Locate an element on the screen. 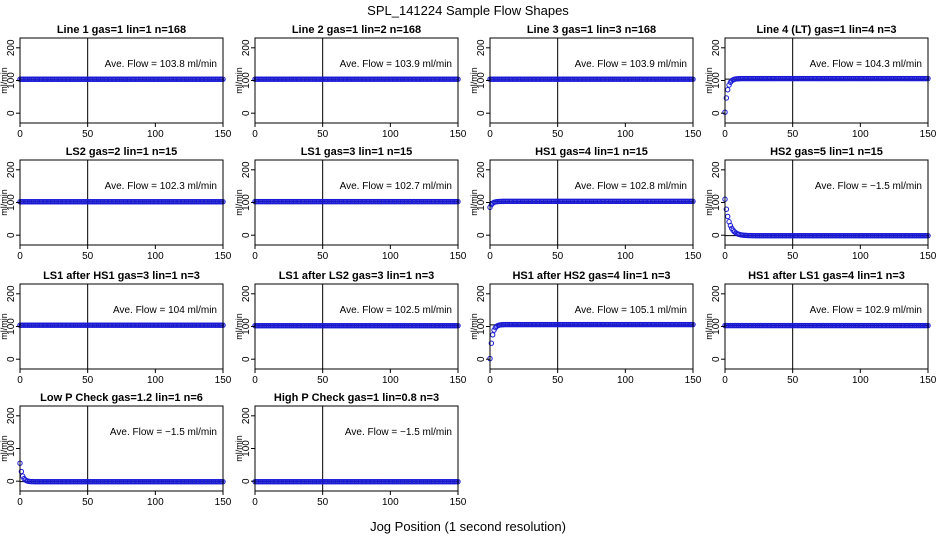 This screenshot has width=936, height=540. average-flow-annotation: Ave. Flow = 102.7 ml/min is located at coordinates (396, 186).